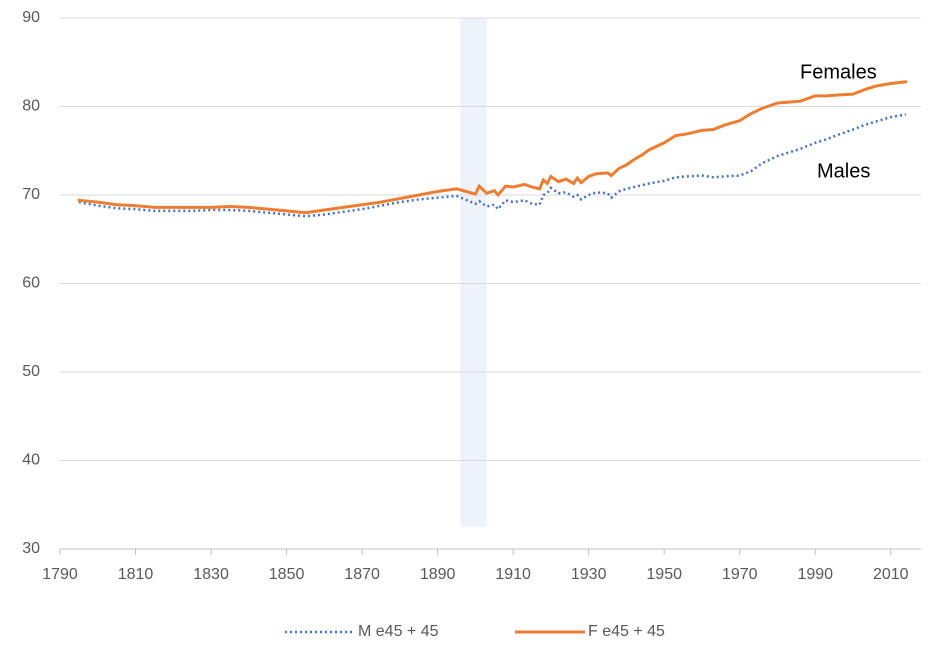 The image size is (928, 646). I want to click on x-tick-label: 1990, so click(815, 574).